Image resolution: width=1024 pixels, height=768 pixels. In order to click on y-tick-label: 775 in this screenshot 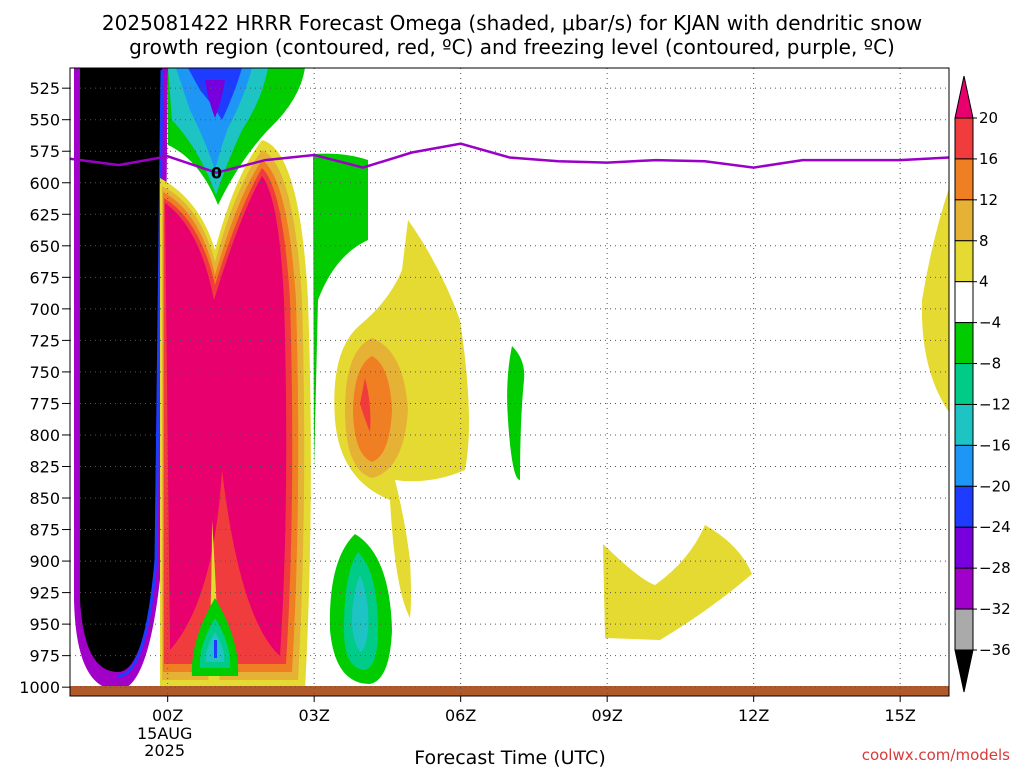, I will do `click(44, 403)`.